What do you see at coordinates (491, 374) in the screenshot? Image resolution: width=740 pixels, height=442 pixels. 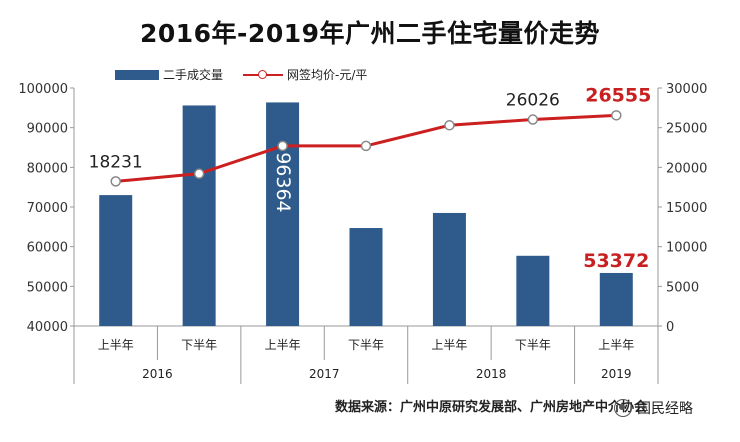 I see `x-group-label: 2018` at bounding box center [491, 374].